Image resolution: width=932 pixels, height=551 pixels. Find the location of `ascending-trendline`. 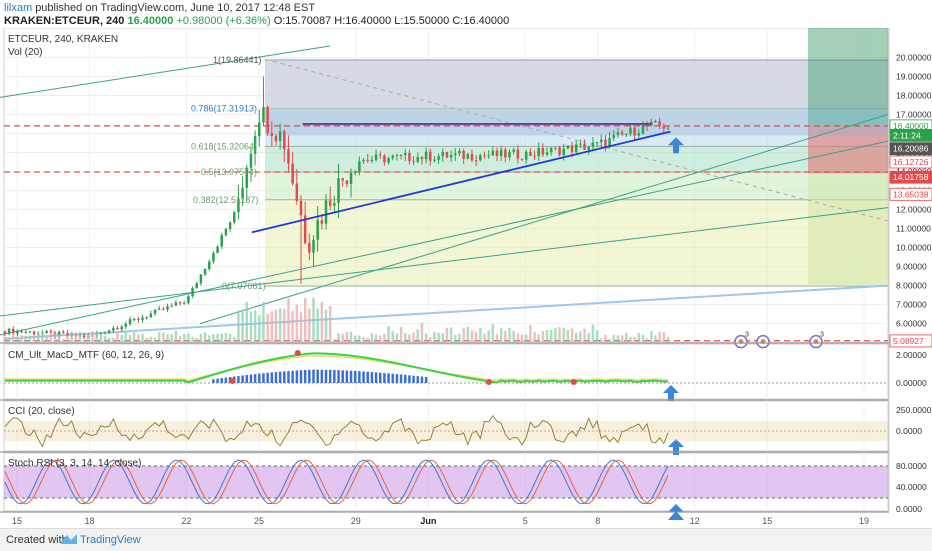

ascending-trendline is located at coordinates (461, 182).